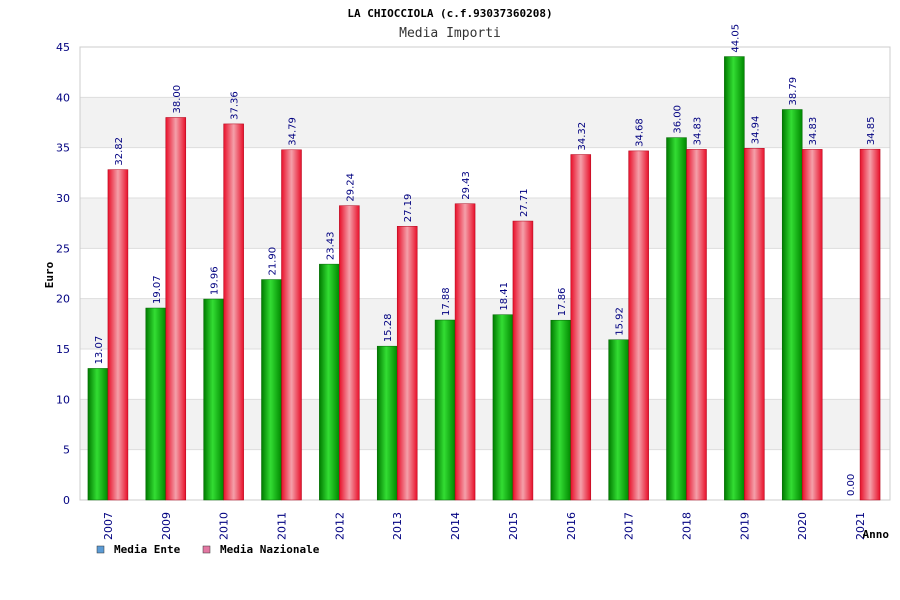 The image size is (900, 600). What do you see at coordinates (63, 274) in the screenshot?
I see `y-axis-ticks: 0 5 10 15 20 25 30 35 40 45` at bounding box center [63, 274].